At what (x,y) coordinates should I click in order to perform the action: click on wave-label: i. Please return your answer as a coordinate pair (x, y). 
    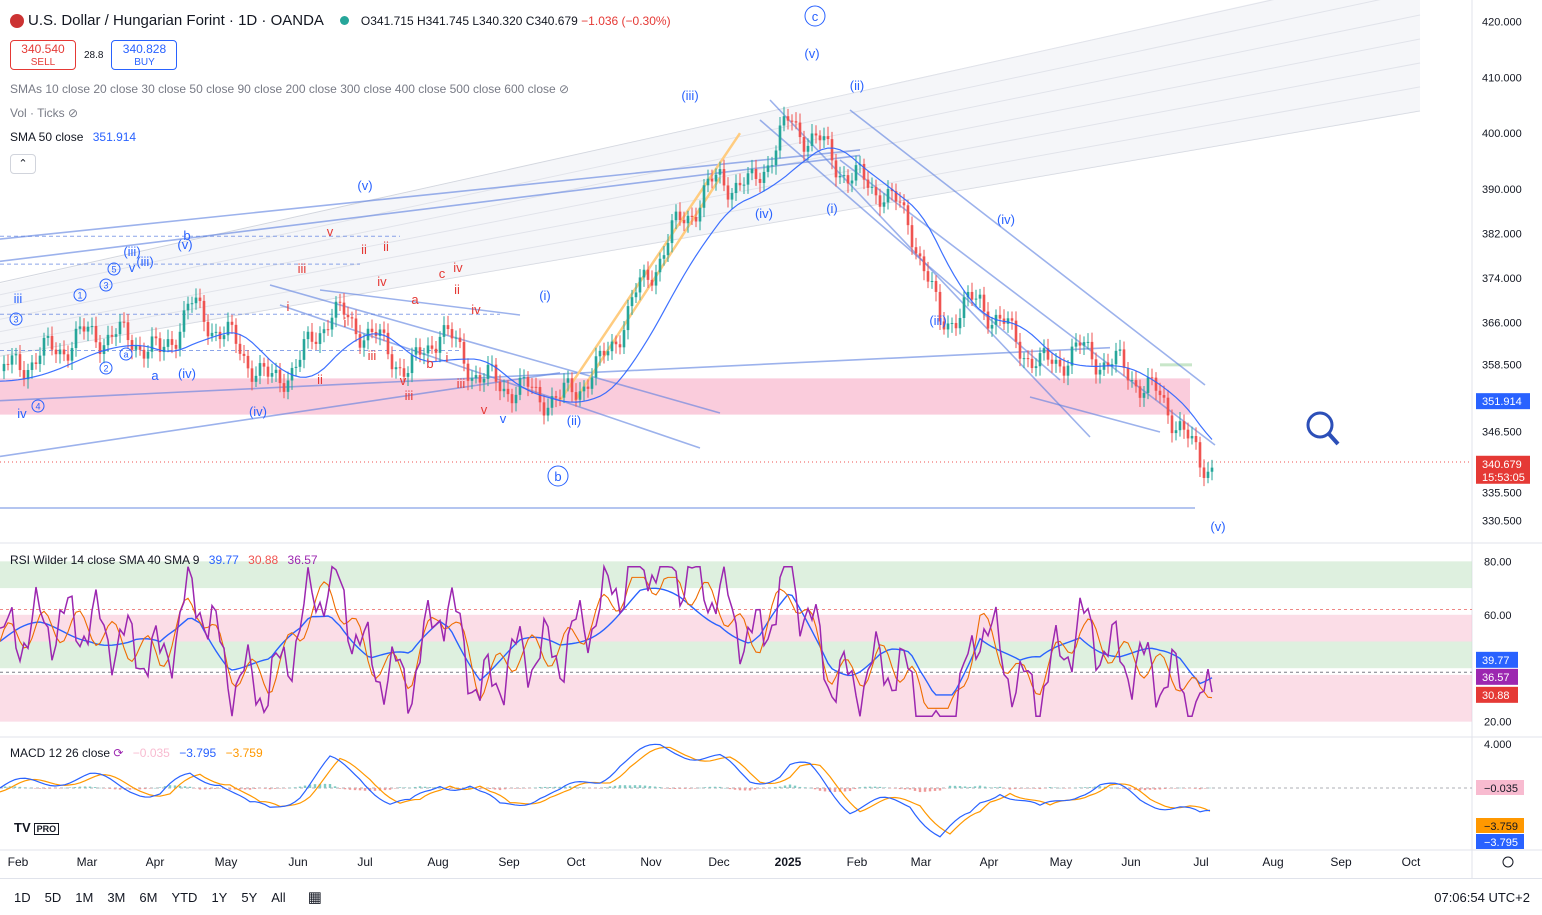
    Looking at the image, I should click on (288, 306).